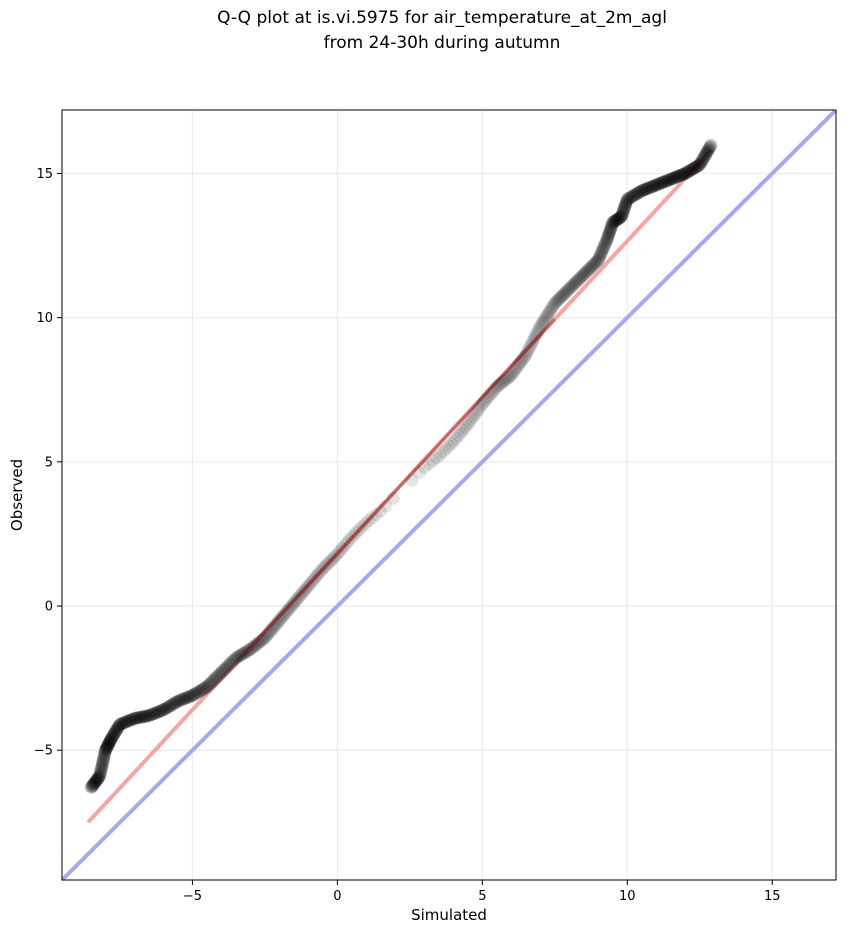  What do you see at coordinates (44, 318) in the screenshot?
I see `y-tick-label: 10` at bounding box center [44, 318].